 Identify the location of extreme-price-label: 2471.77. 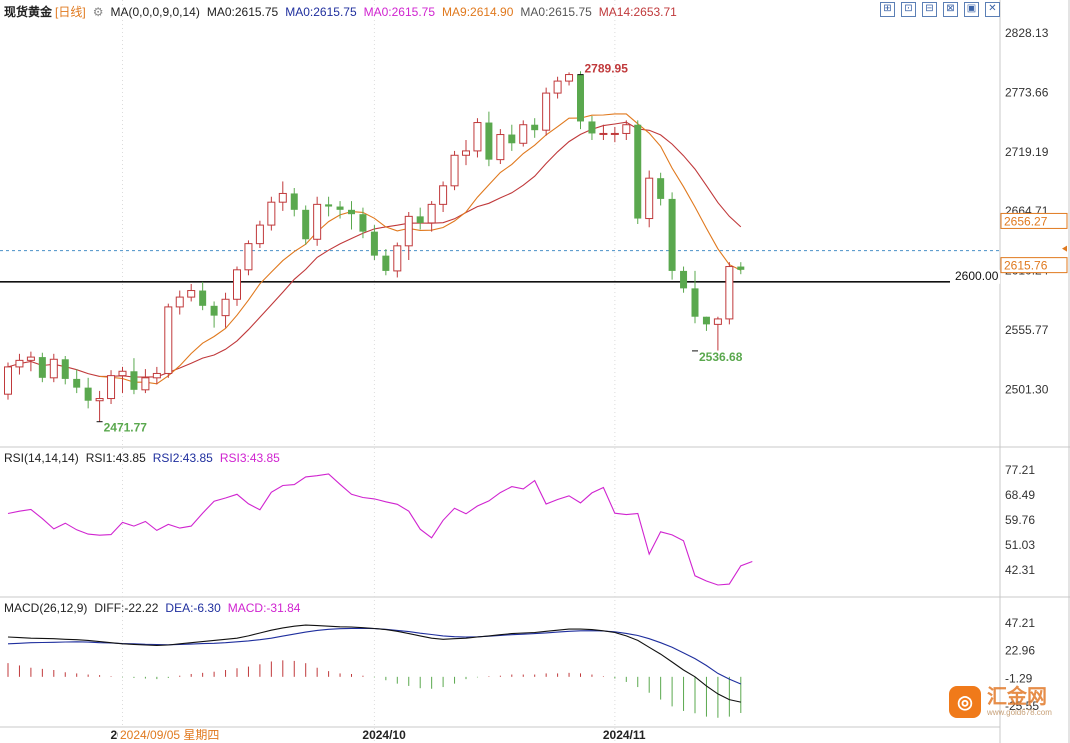
(126, 428).